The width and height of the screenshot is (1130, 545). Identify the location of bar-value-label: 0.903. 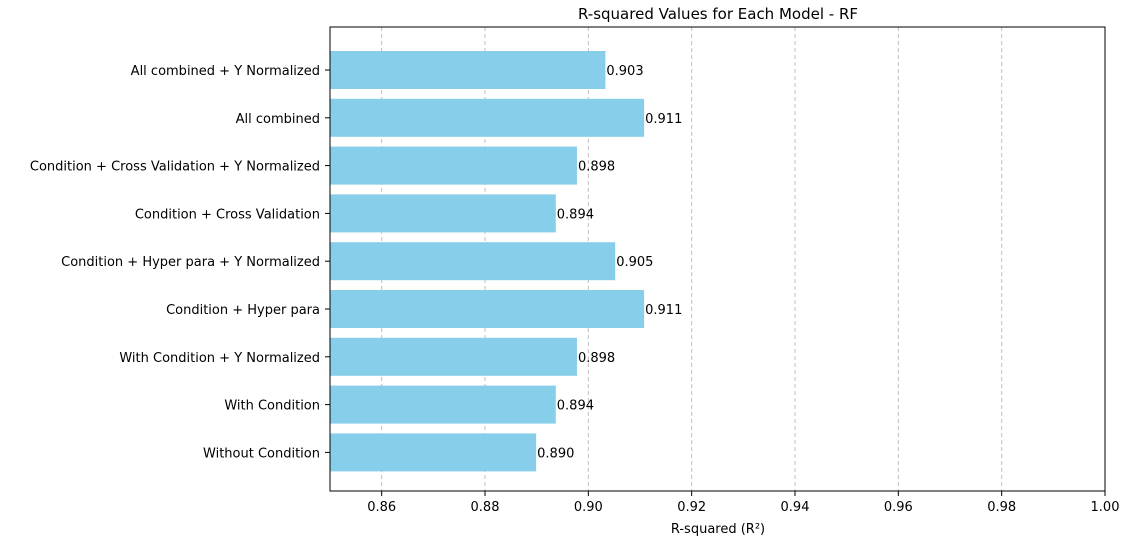
(624, 71).